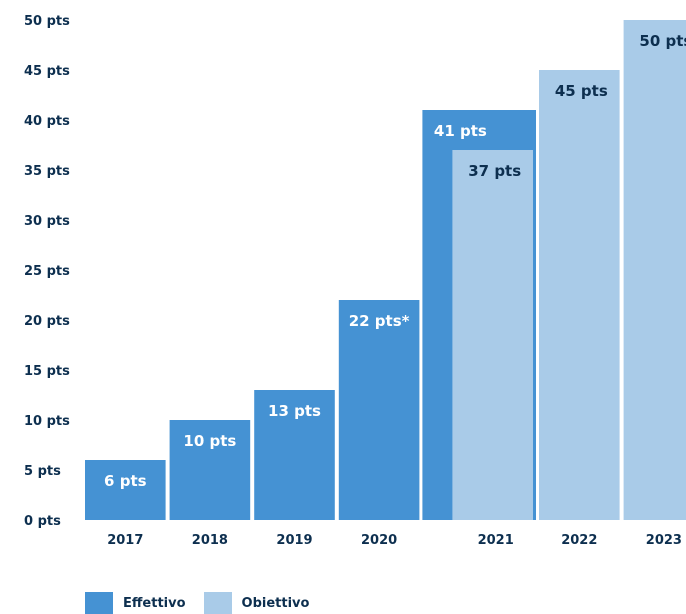 The width and height of the screenshot is (686, 614). Describe the element at coordinates (47, 171) in the screenshot. I see `y-tick-label: 35 pts` at that location.